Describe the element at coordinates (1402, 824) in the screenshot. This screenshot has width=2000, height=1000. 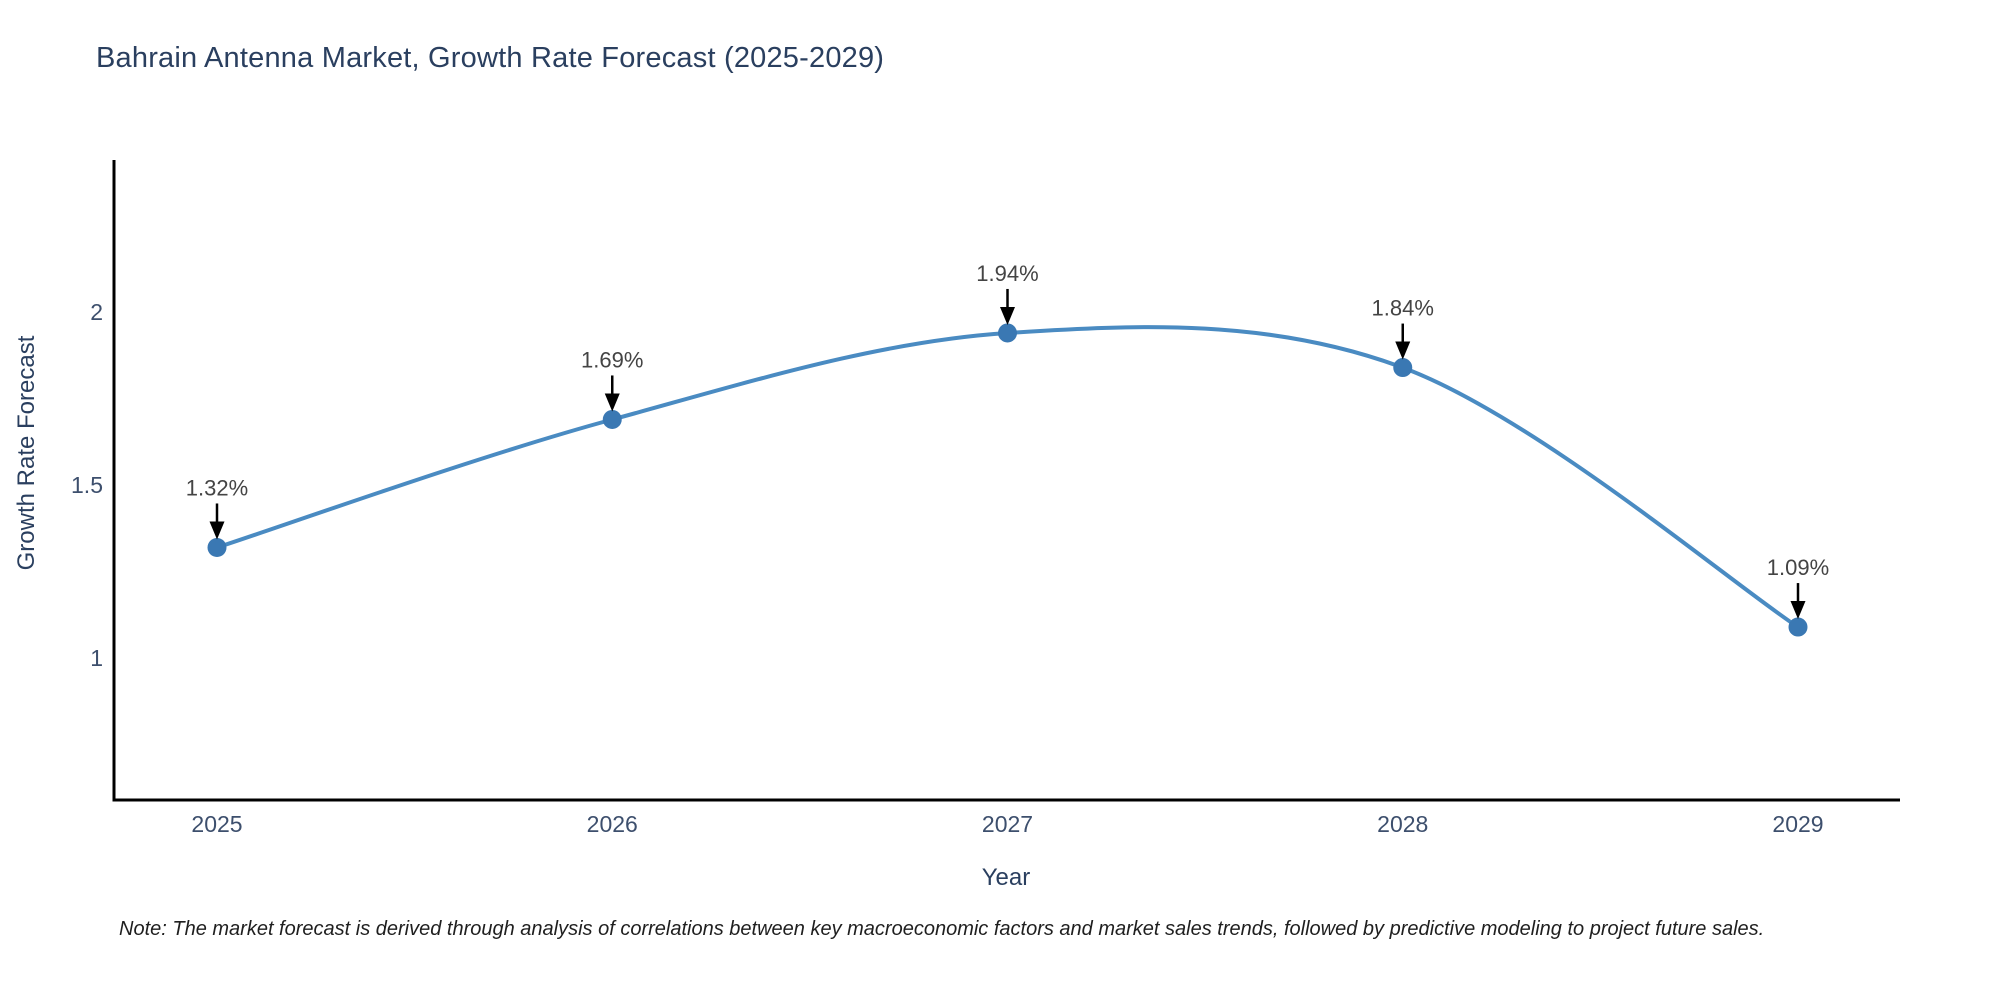
I see `x-tick-label: 2028` at that location.